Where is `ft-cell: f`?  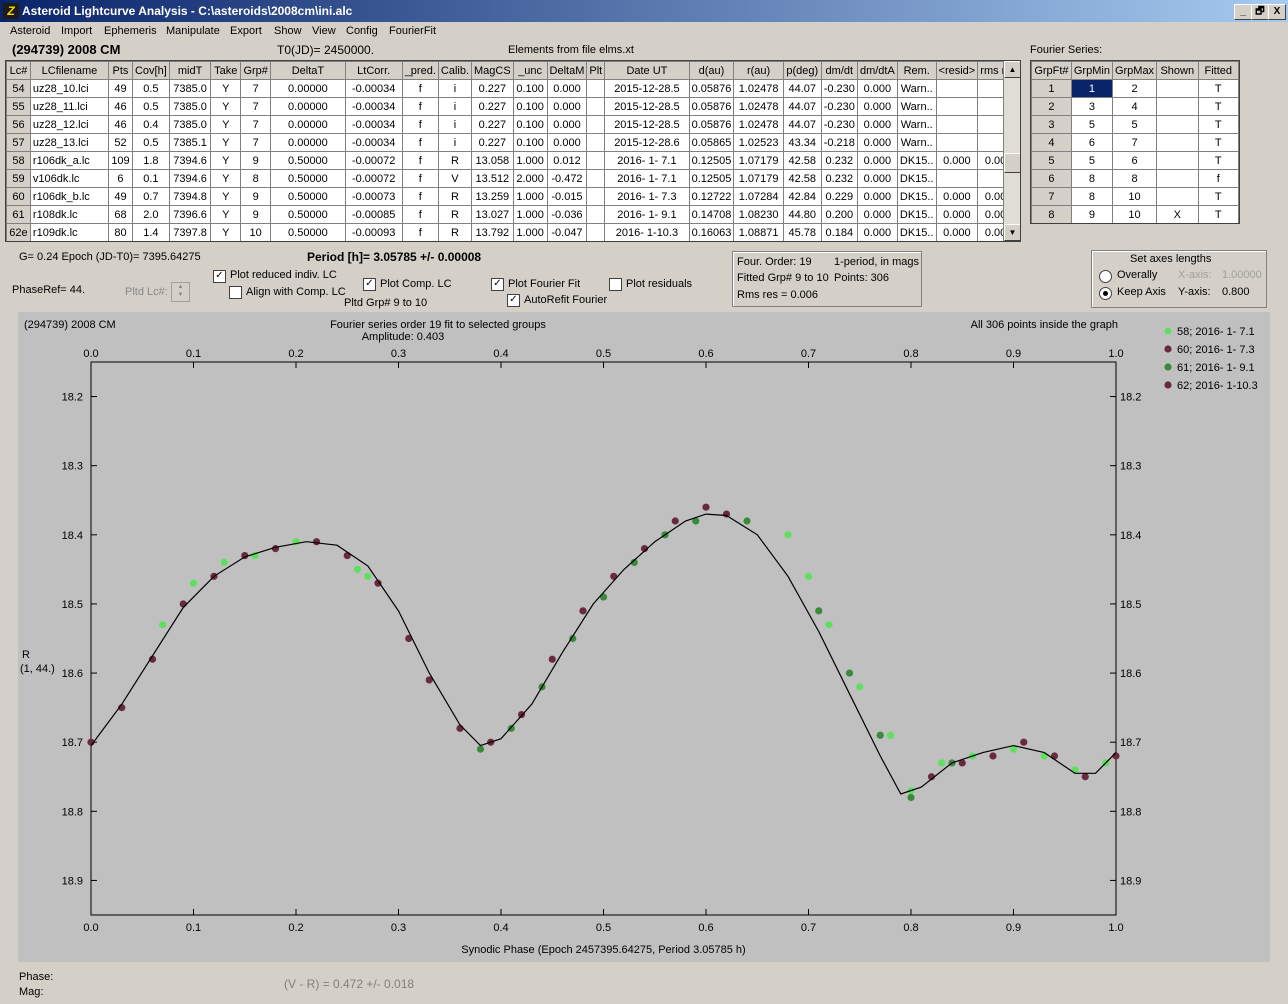 ft-cell: f is located at coordinates (1218, 178).